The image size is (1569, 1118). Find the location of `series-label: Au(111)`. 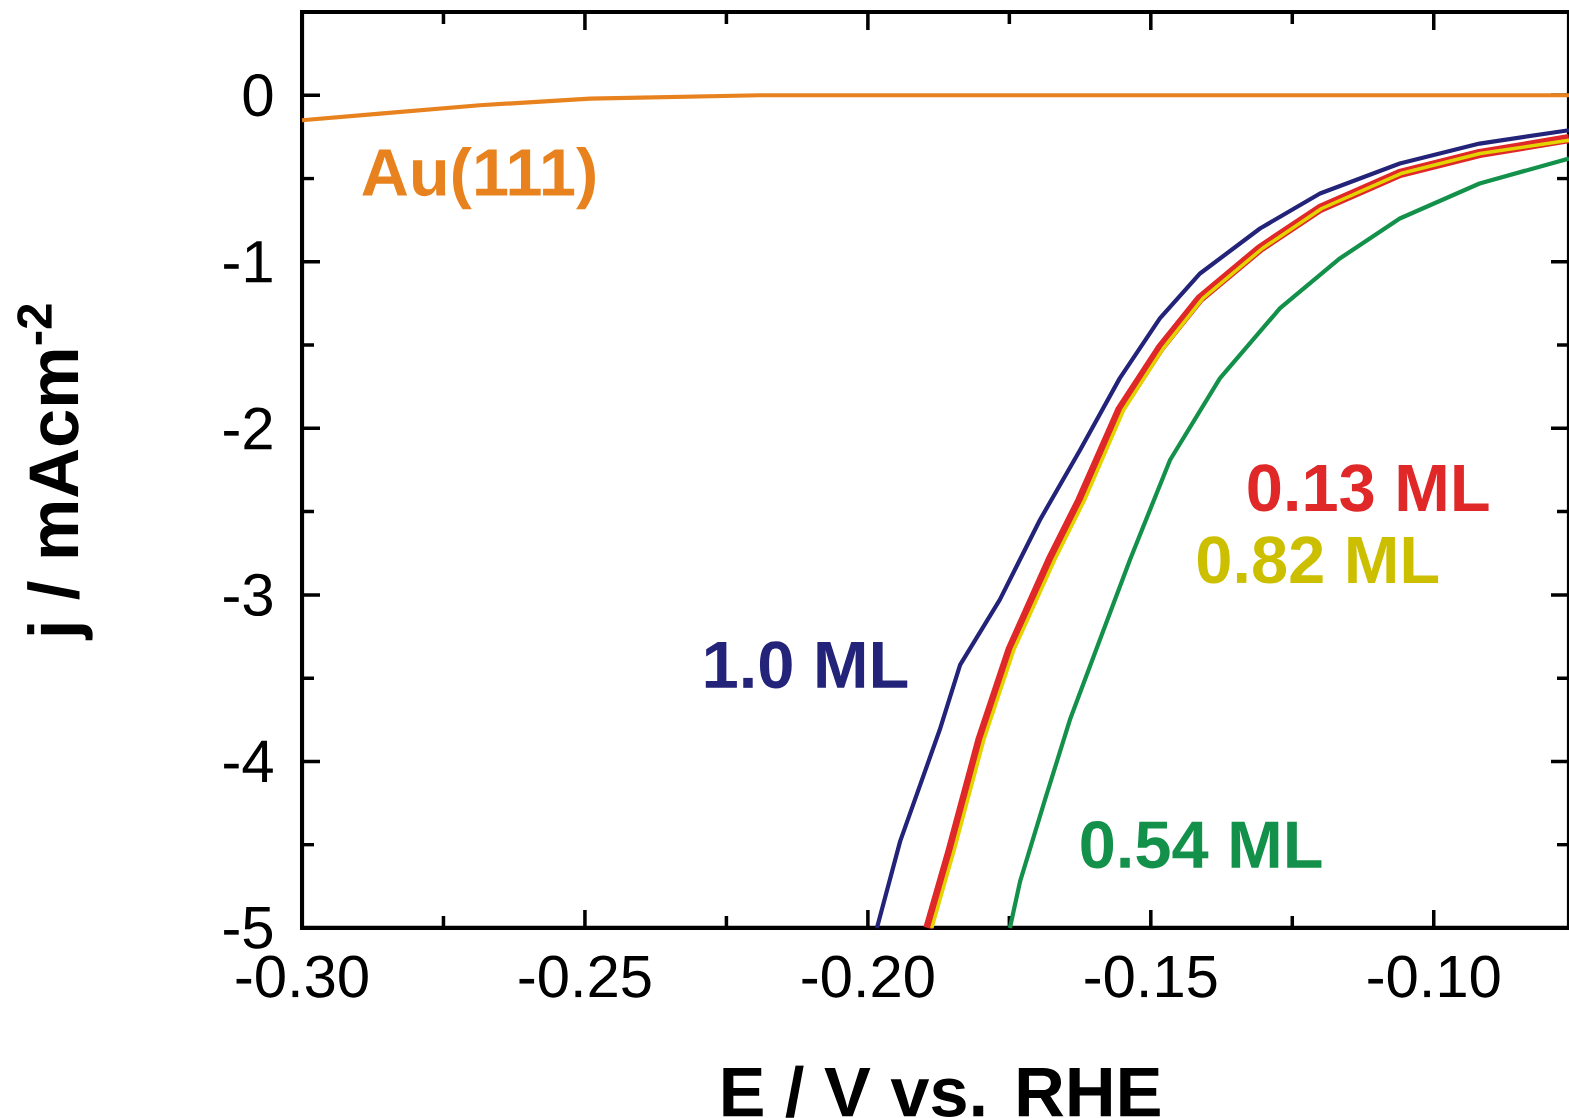

series-label: Au(111) is located at coordinates (478, 178).